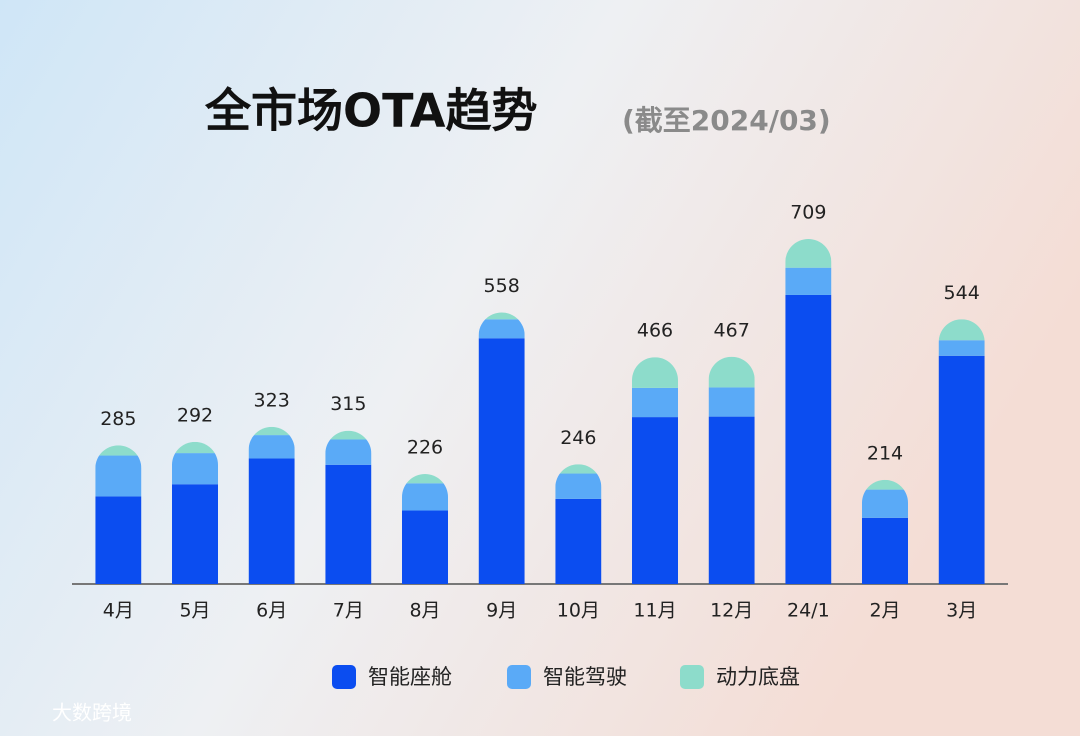 Image resolution: width=1080 pixels, height=736 pixels. Describe the element at coordinates (502, 286) in the screenshot. I see `total-label: 558` at that location.